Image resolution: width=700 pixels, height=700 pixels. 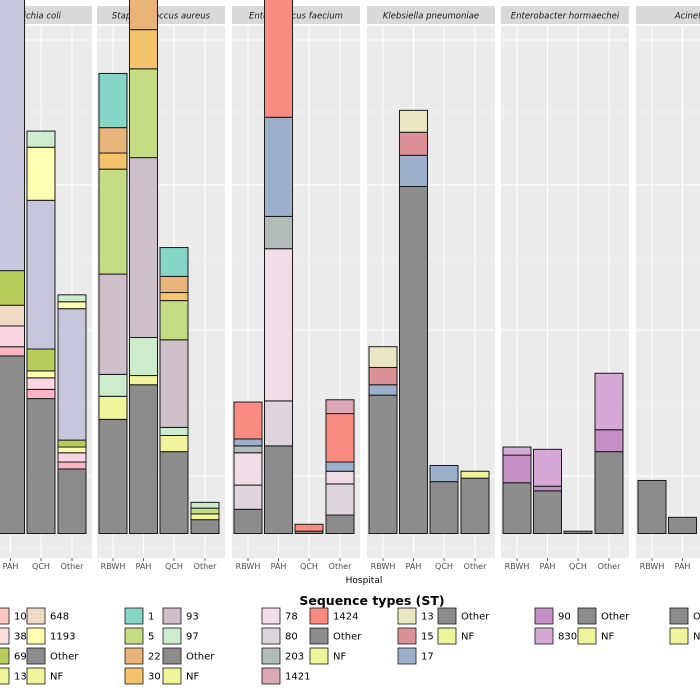 I want to click on legend-label-1193: 1193, so click(x=62, y=637).